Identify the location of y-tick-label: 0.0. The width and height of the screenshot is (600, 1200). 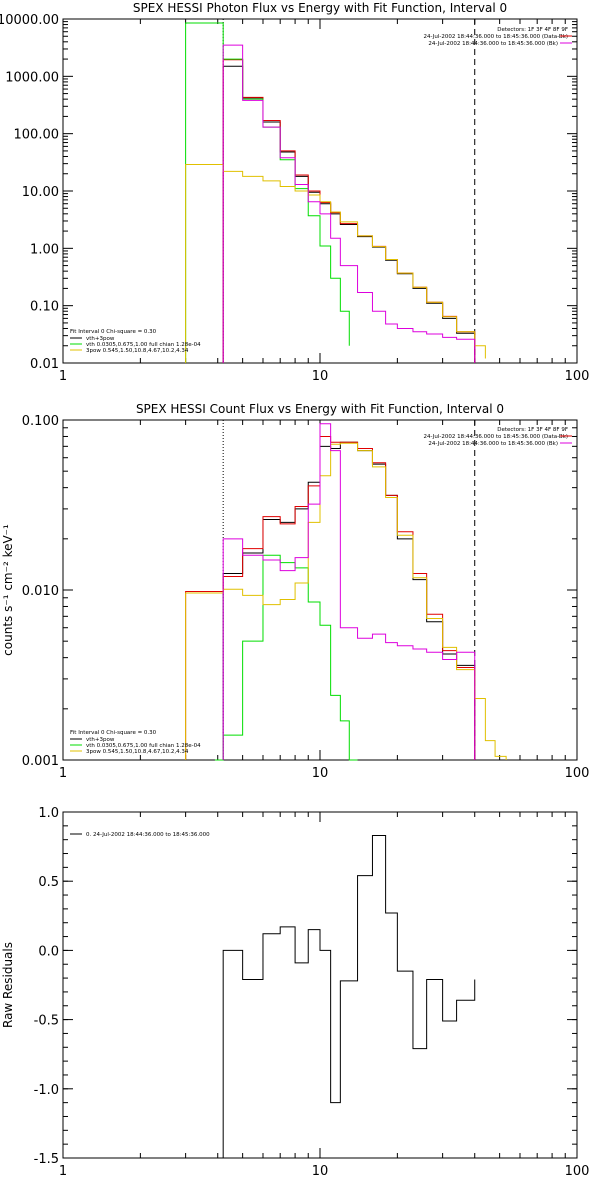
(48, 951).